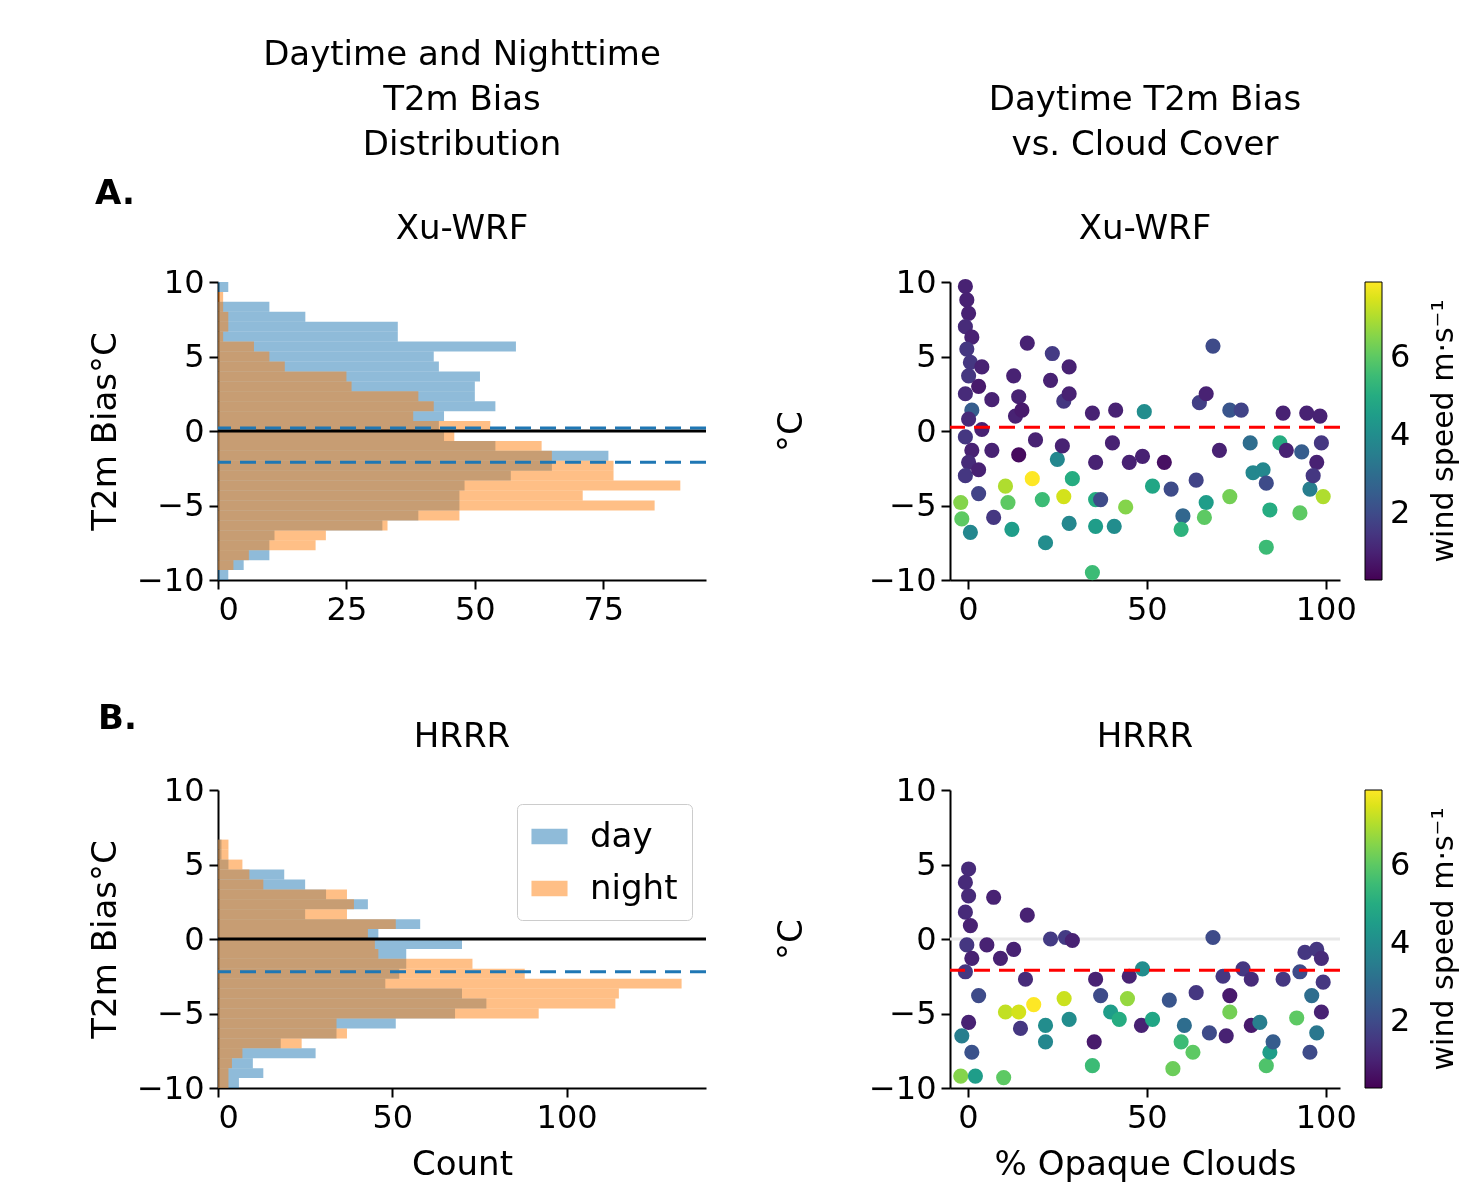 This screenshot has height=1203, width=1478. Describe the element at coordinates (621, 834) in the screenshot. I see `legend-label: day` at that location.